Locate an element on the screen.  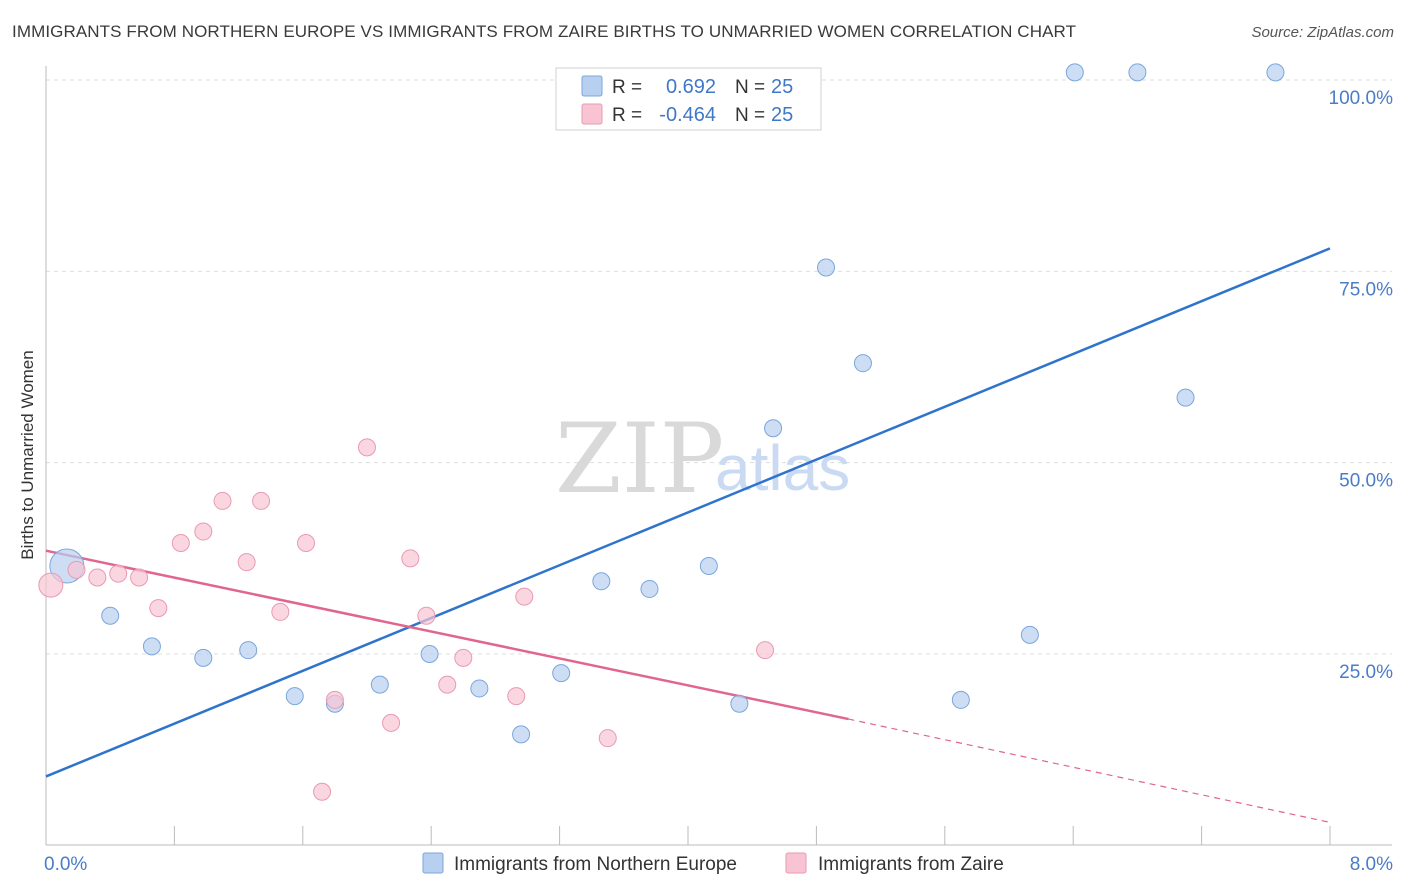
legend-r-label-blue: R = is located at coordinates (627, 87).